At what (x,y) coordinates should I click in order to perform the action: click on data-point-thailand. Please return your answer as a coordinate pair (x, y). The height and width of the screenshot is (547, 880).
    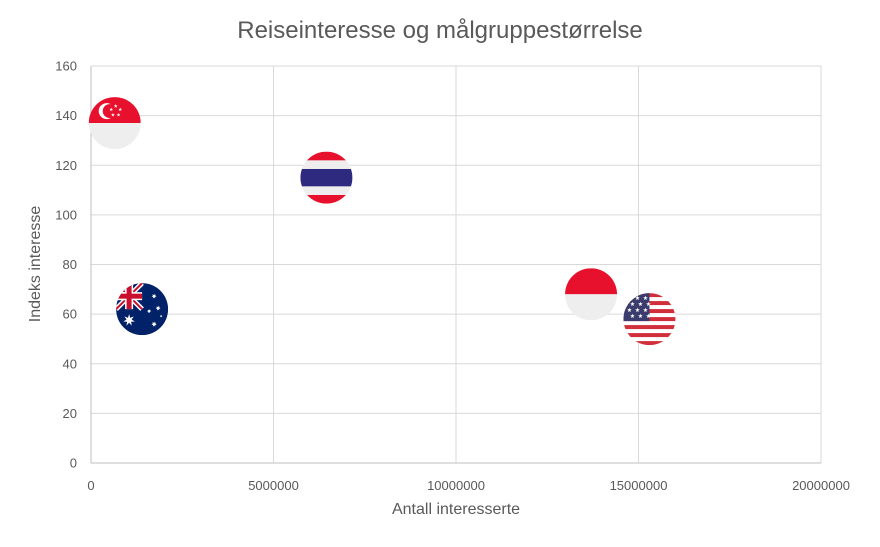
    Looking at the image, I should click on (326, 177).